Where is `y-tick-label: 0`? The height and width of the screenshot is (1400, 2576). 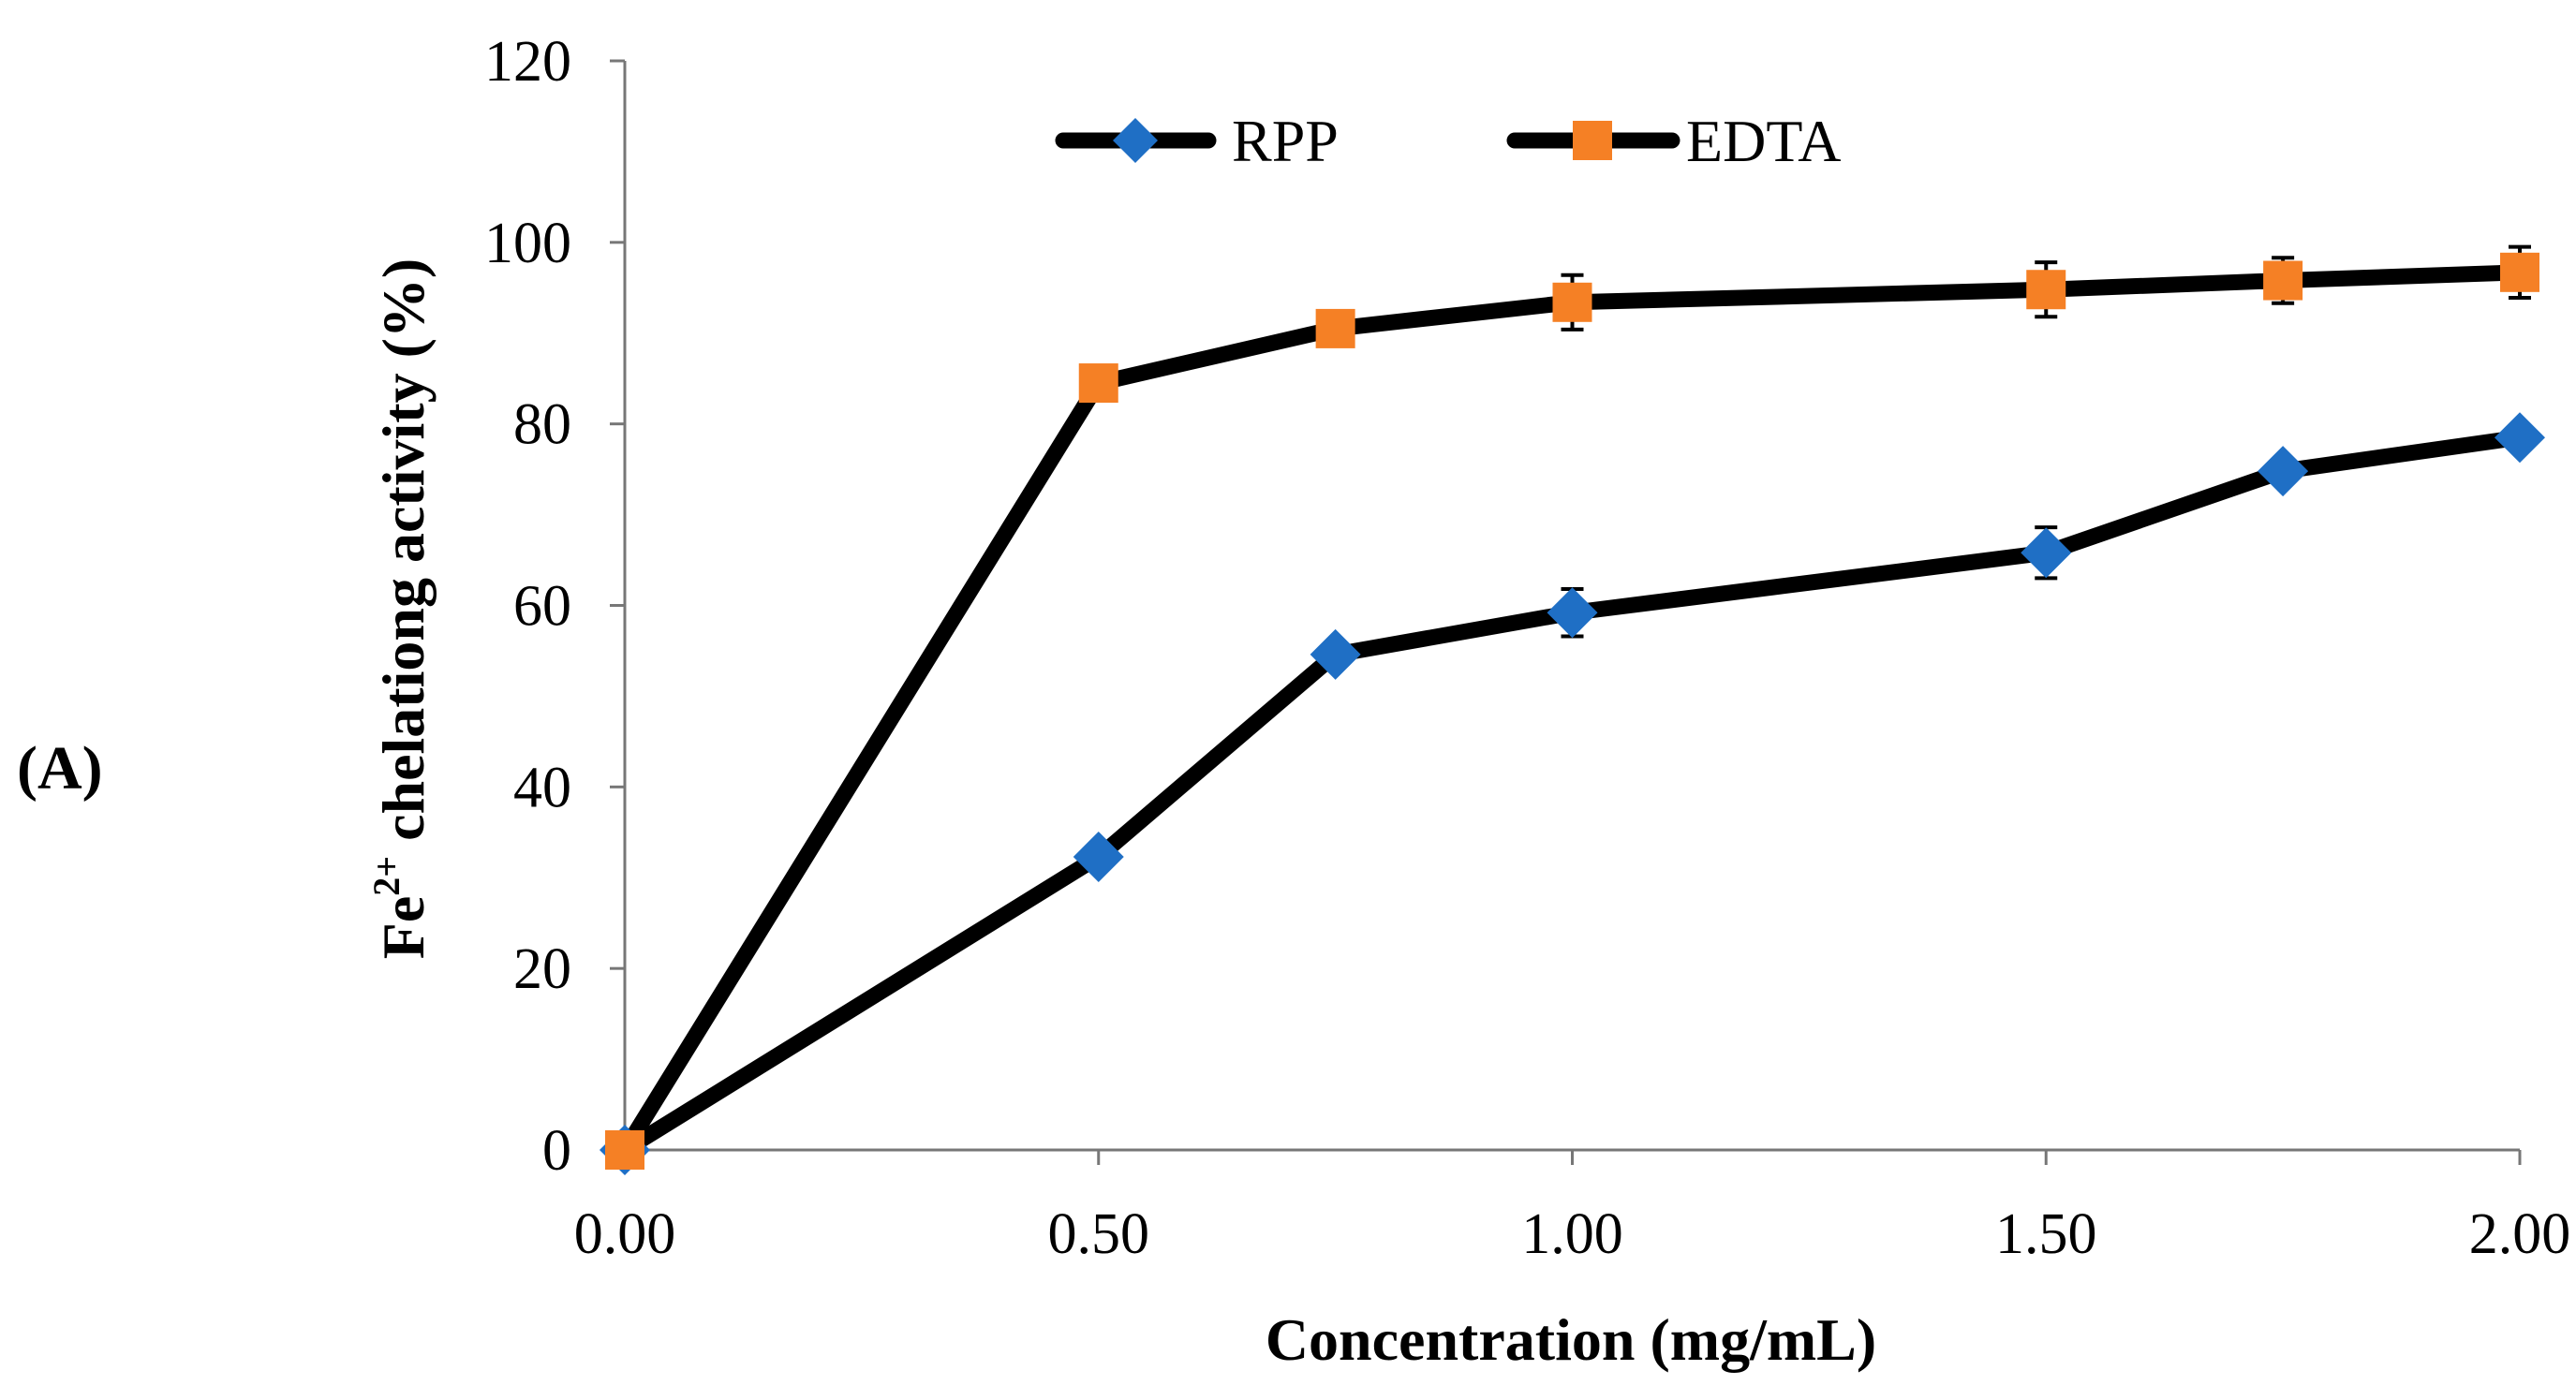
y-tick-label: 0 is located at coordinates (556, 1151).